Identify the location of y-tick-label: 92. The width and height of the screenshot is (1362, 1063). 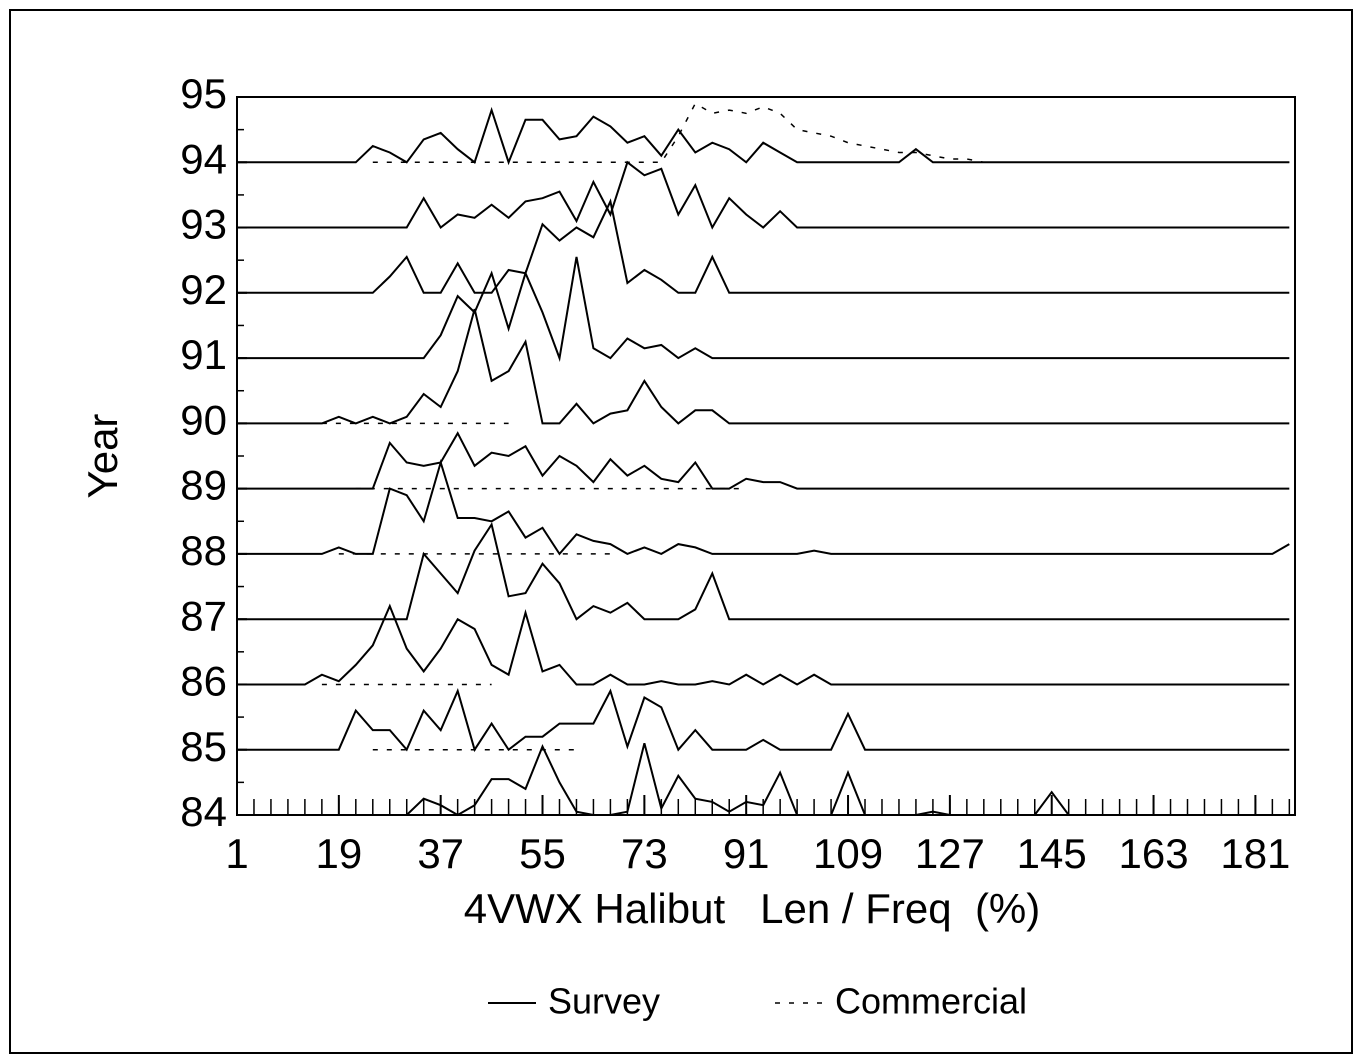
(203, 289).